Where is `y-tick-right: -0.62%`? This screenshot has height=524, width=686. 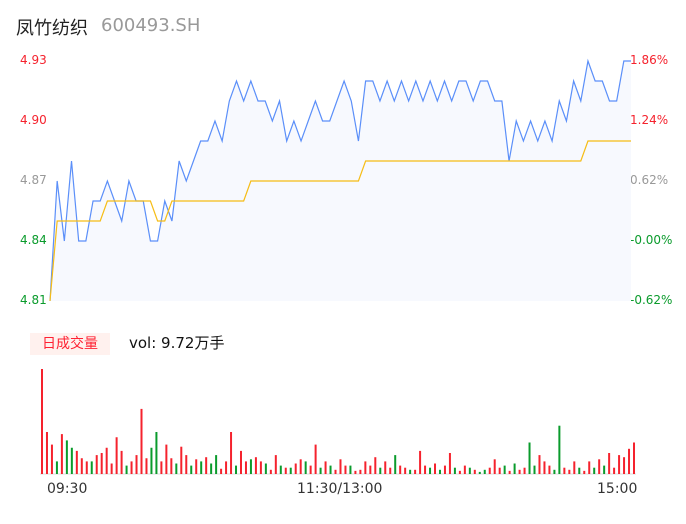 y-tick-right: -0.62% is located at coordinates (651, 300).